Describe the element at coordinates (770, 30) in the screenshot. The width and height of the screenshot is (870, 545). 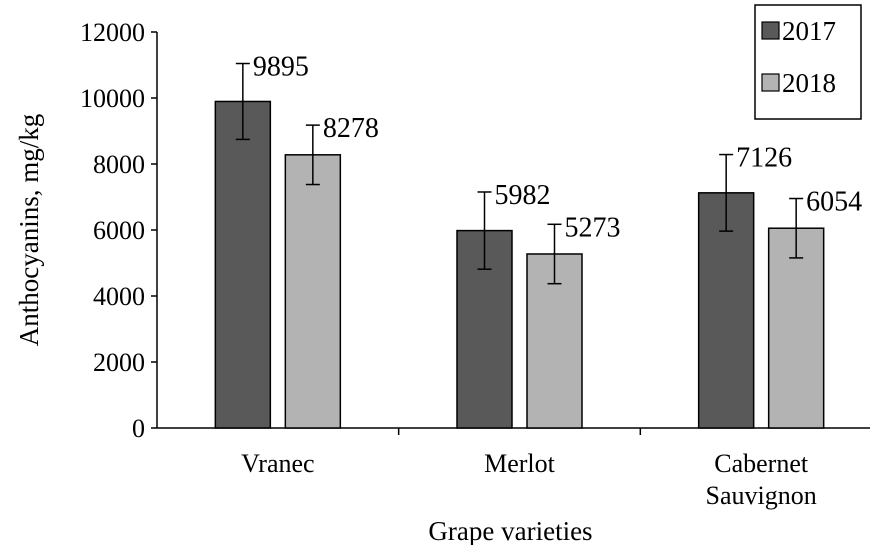
I see `legend-swatch-2017` at that location.